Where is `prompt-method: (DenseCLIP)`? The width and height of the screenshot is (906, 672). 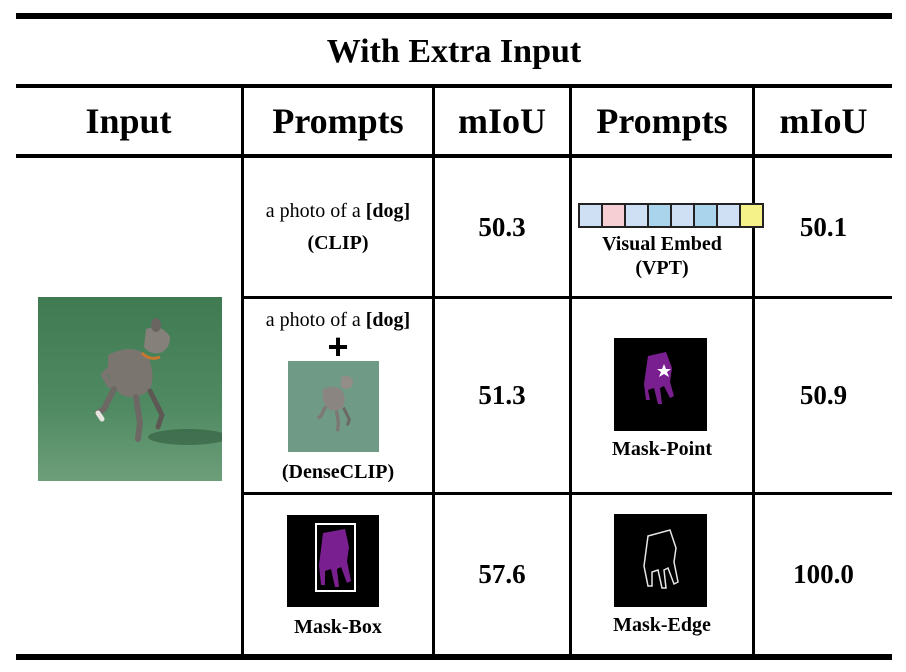 prompt-method: (DenseCLIP) is located at coordinates (338, 472).